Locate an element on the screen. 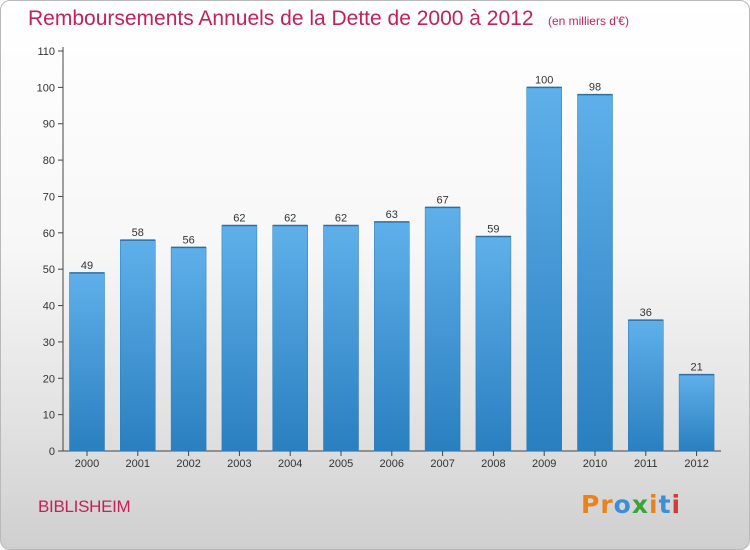  bar-2011 is located at coordinates (646, 385).